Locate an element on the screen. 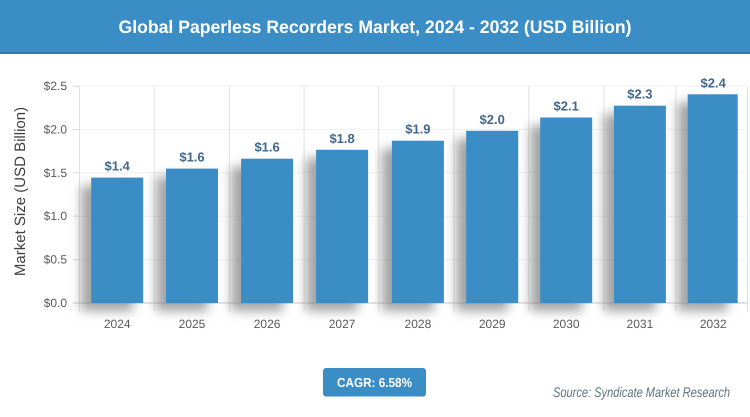 This screenshot has width=750, height=417. svg-text: 2030 is located at coordinates (566, 324).